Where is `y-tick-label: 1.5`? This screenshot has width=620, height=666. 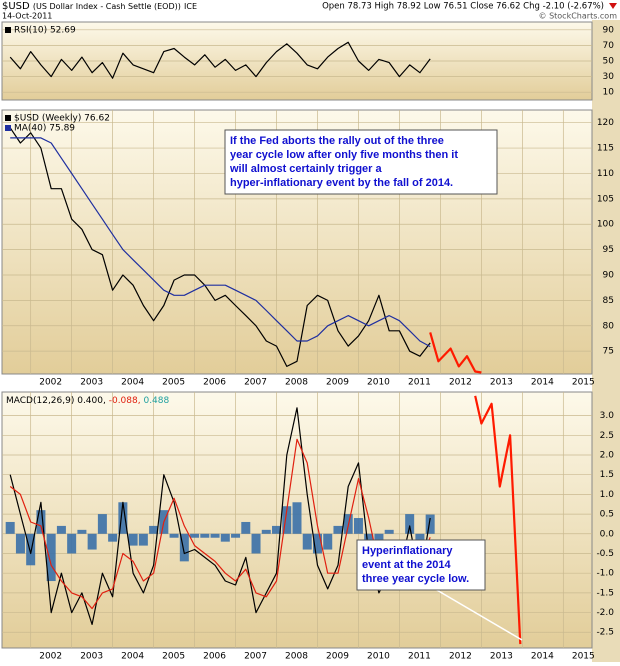
y-tick-label: 1.5 is located at coordinates (607, 475).